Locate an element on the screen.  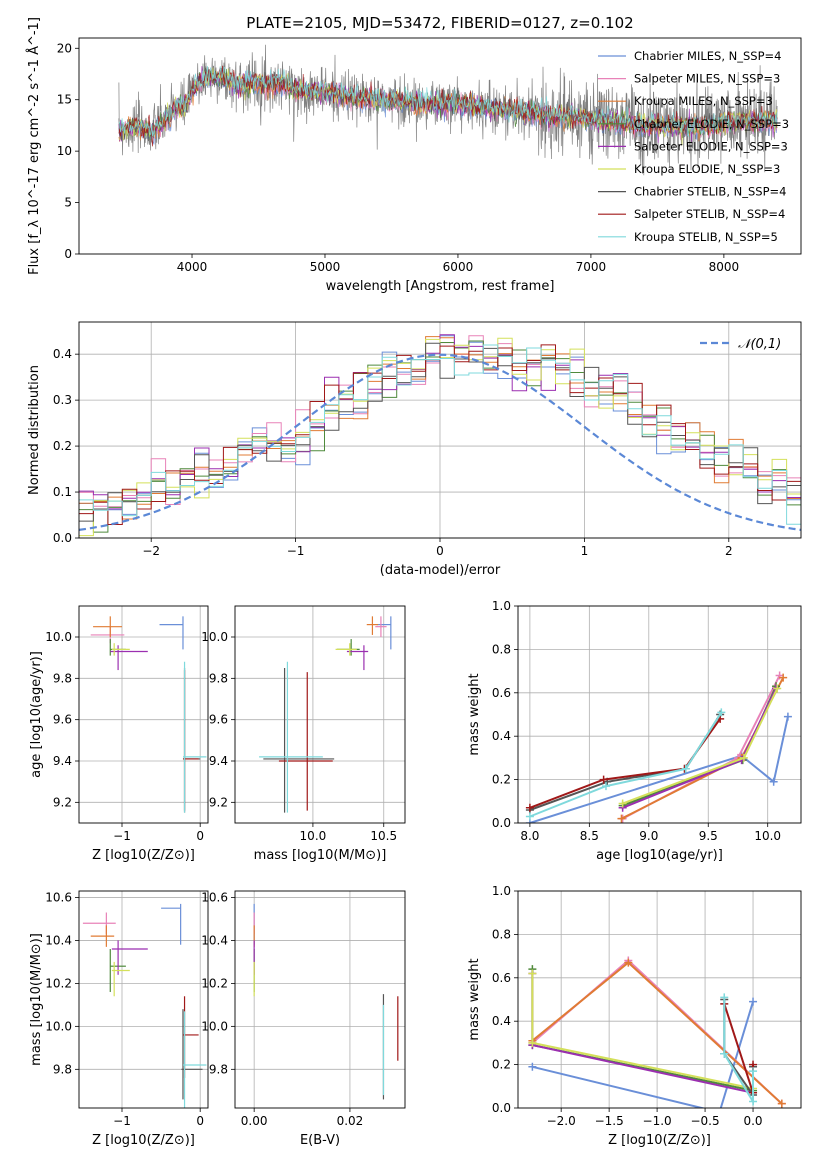
x-tick-label: 1 is located at coordinates (585, 551).